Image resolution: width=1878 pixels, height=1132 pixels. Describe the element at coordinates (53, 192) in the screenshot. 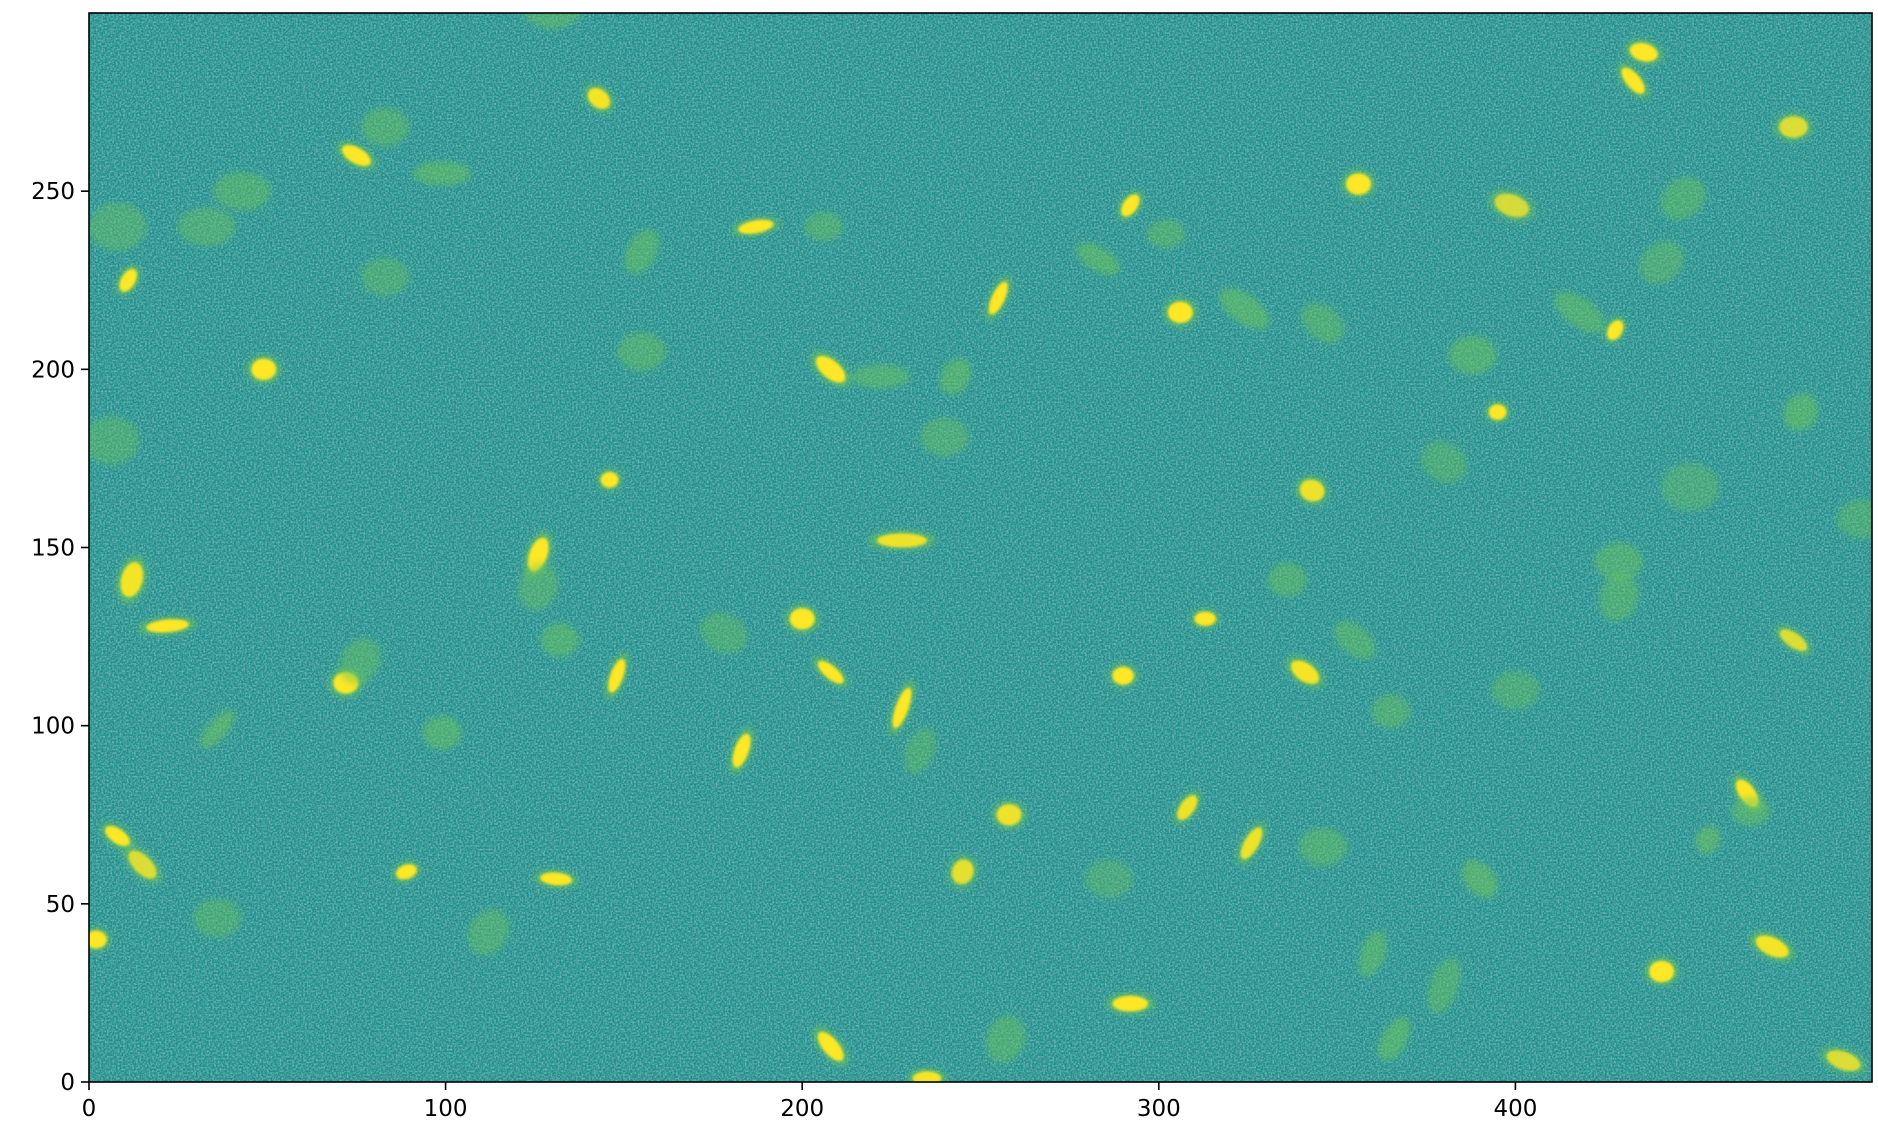

I see `y-tick-label: 250` at that location.